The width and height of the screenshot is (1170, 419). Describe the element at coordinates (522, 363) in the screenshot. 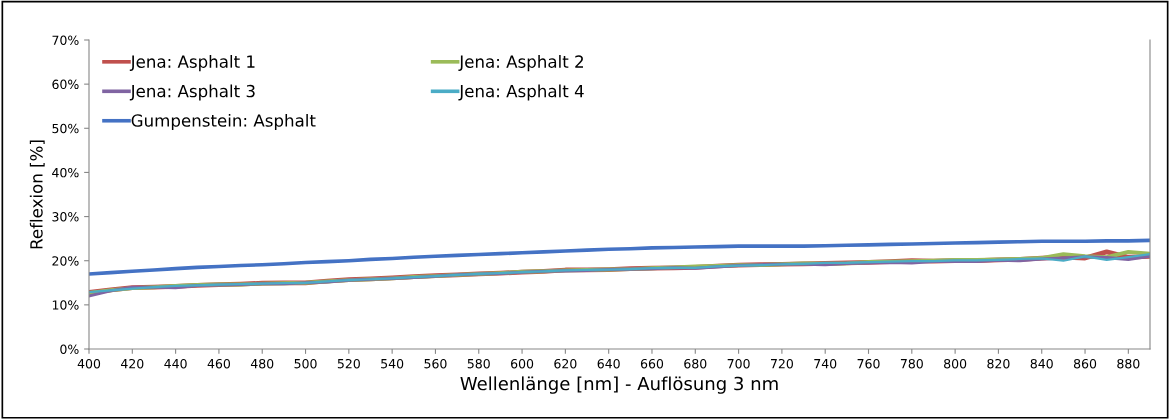

I see `x-tick-label: 600` at that location.